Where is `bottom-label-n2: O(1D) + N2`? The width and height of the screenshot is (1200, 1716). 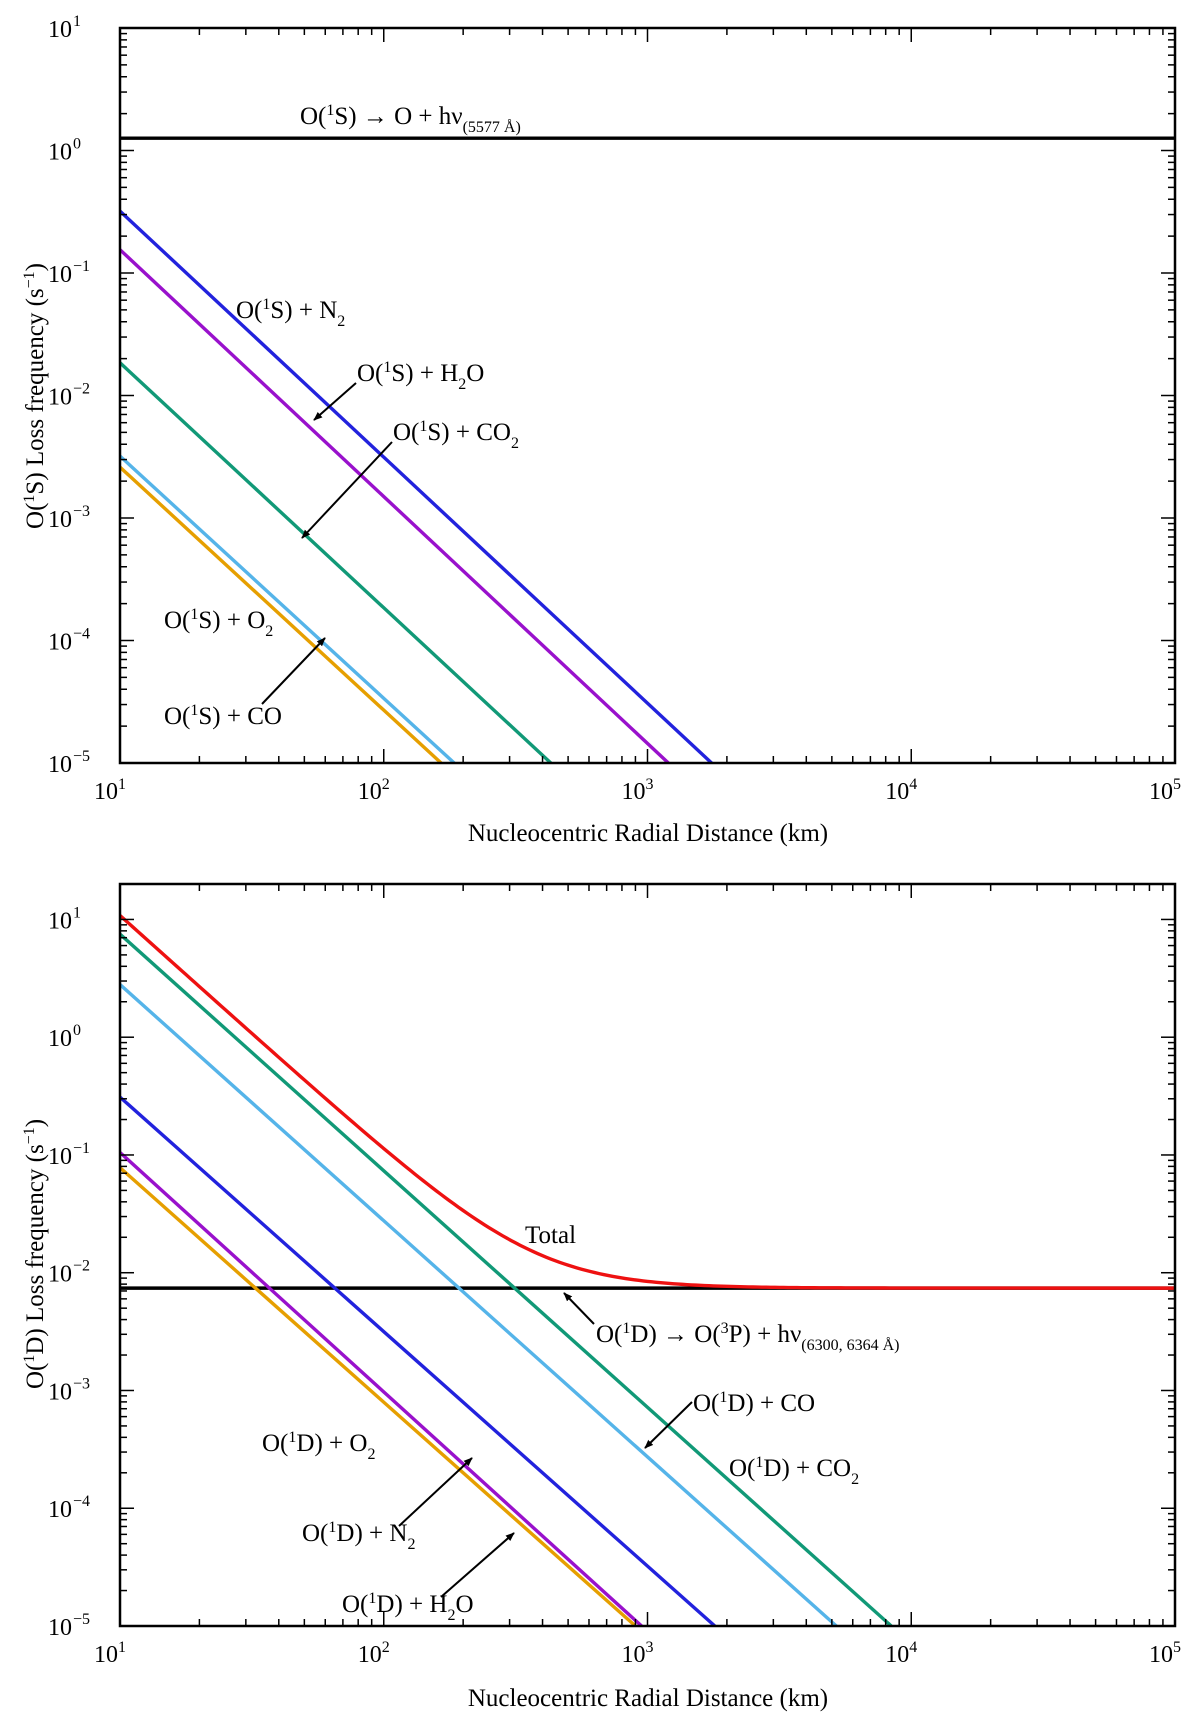 bottom-label-n2: O(1D) + N2 is located at coordinates (358, 1536).